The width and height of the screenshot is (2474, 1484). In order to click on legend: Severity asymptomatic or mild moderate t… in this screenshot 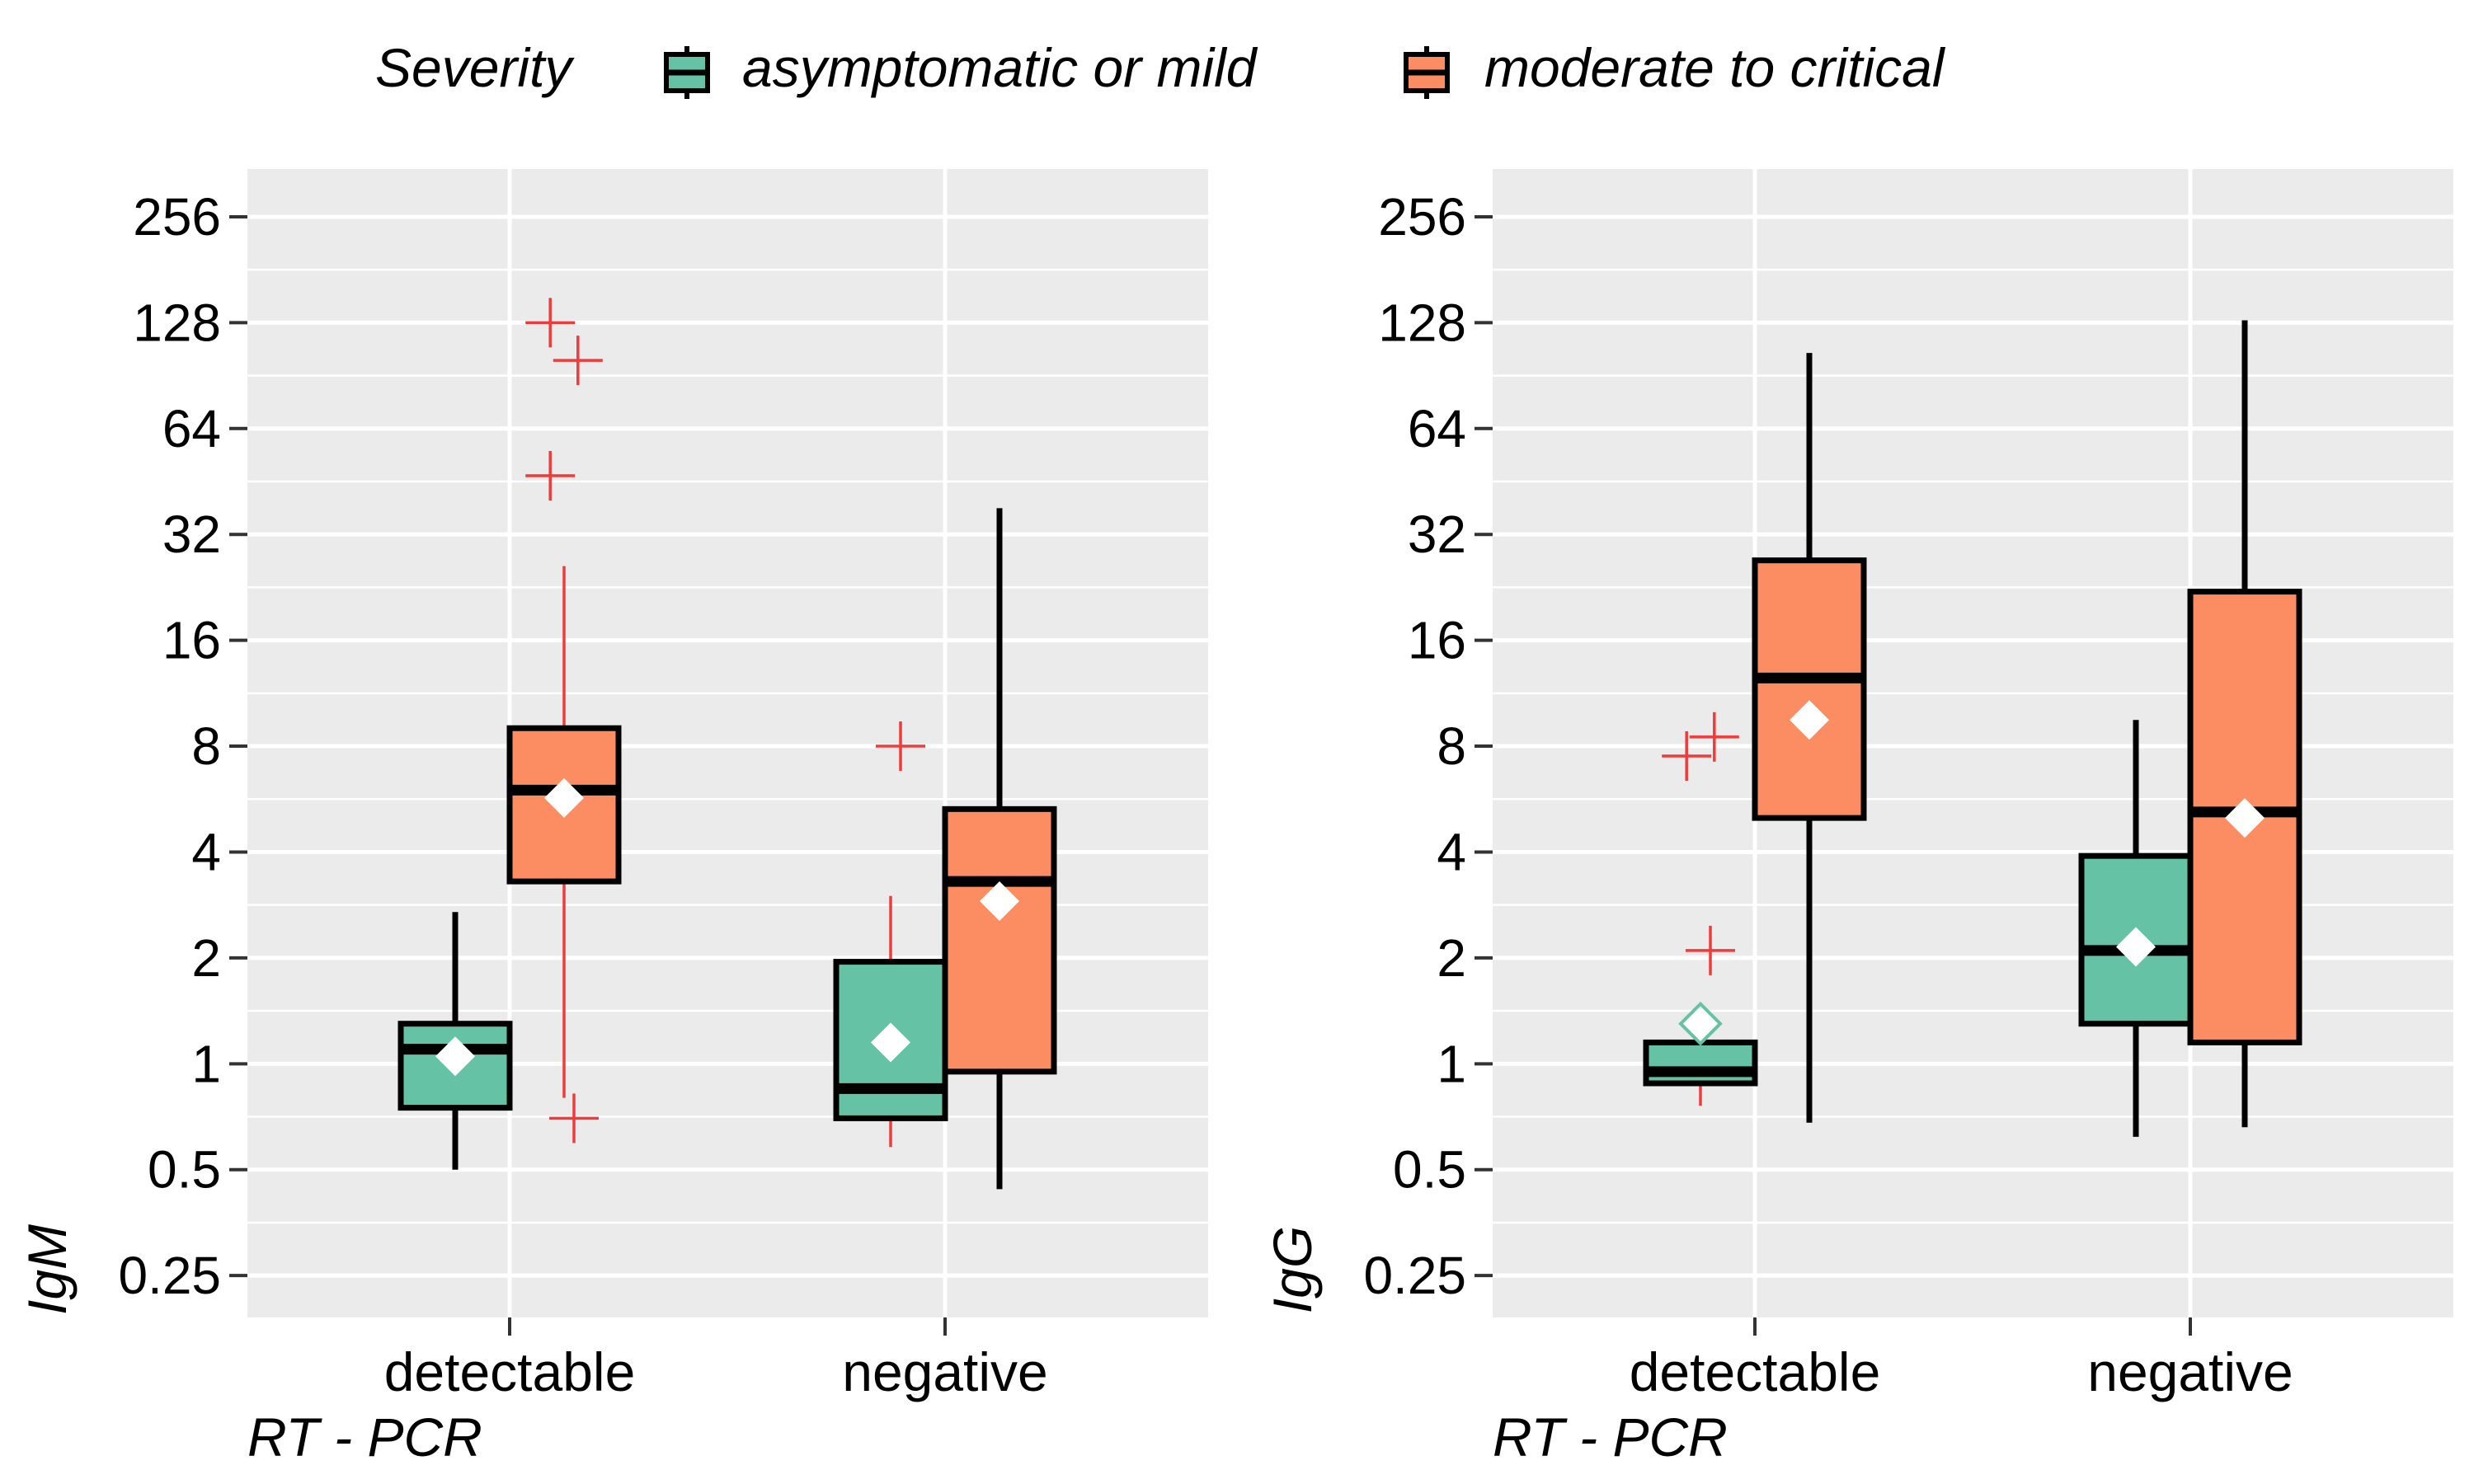, I will do `click(1160, 68)`.